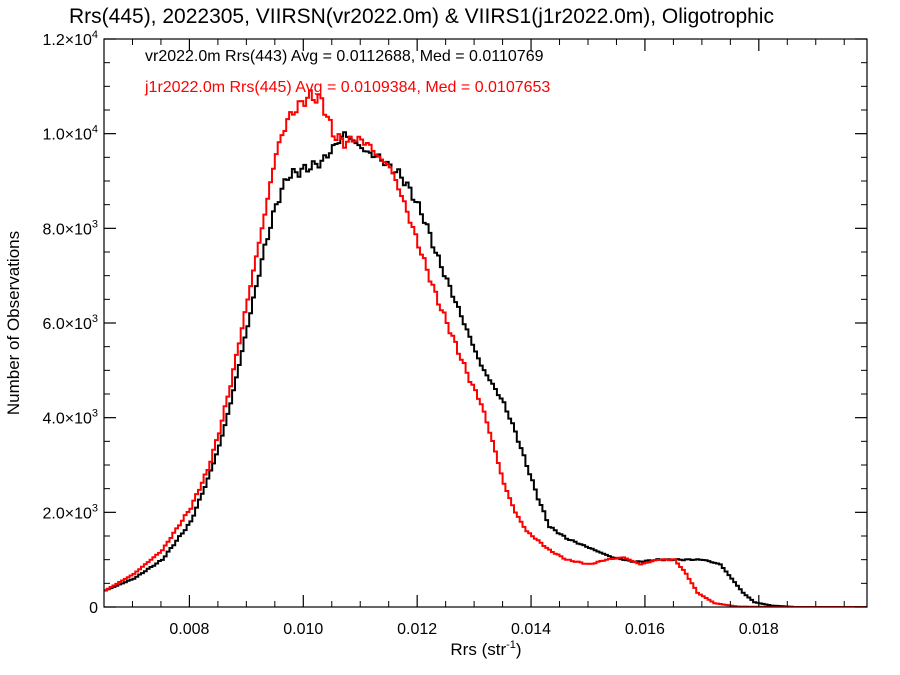  I want to click on x-axis-label: Rrs (str-1), so click(485, 649).